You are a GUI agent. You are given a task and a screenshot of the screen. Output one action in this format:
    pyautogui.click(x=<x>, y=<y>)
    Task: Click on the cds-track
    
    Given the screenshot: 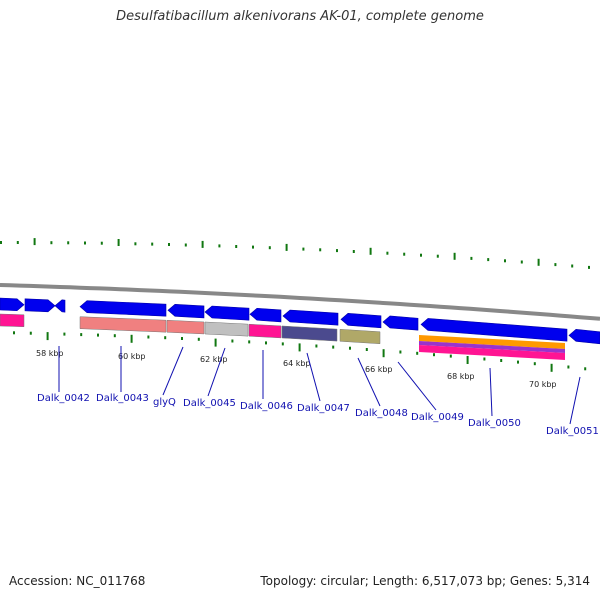 What is the action you would take?
    pyautogui.click(x=300, y=321)
    